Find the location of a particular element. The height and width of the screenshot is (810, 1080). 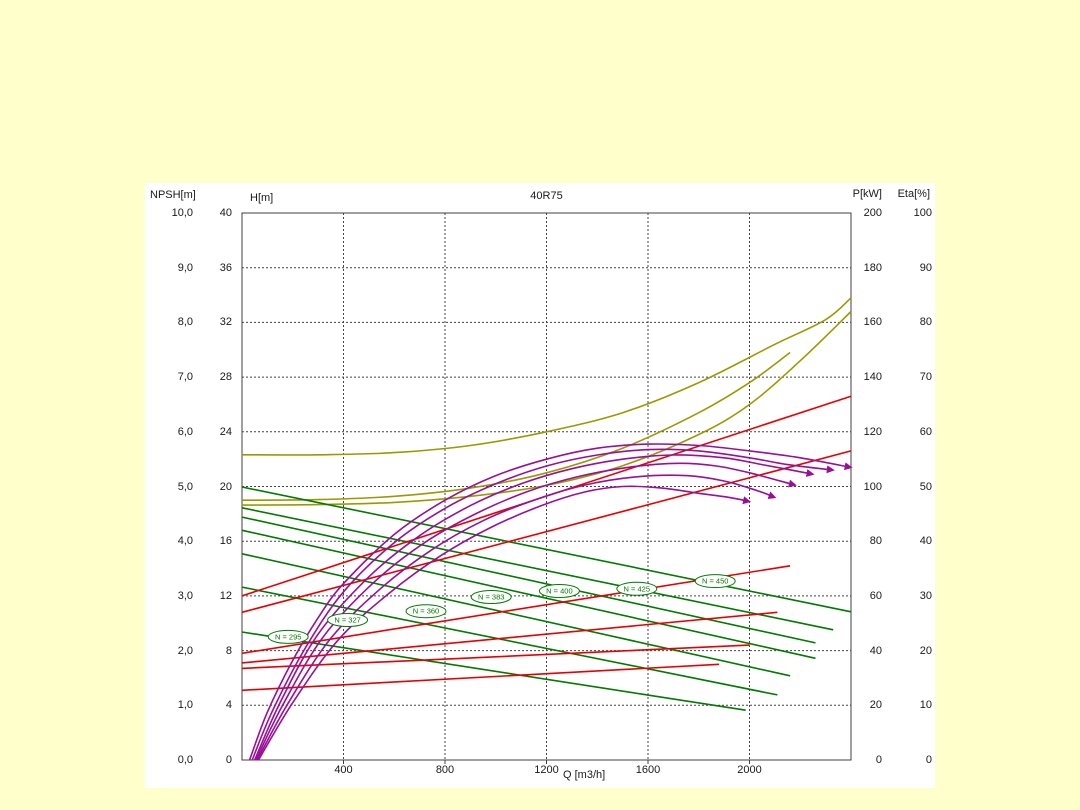

speed-label-text: N = 327 is located at coordinates (347, 620).